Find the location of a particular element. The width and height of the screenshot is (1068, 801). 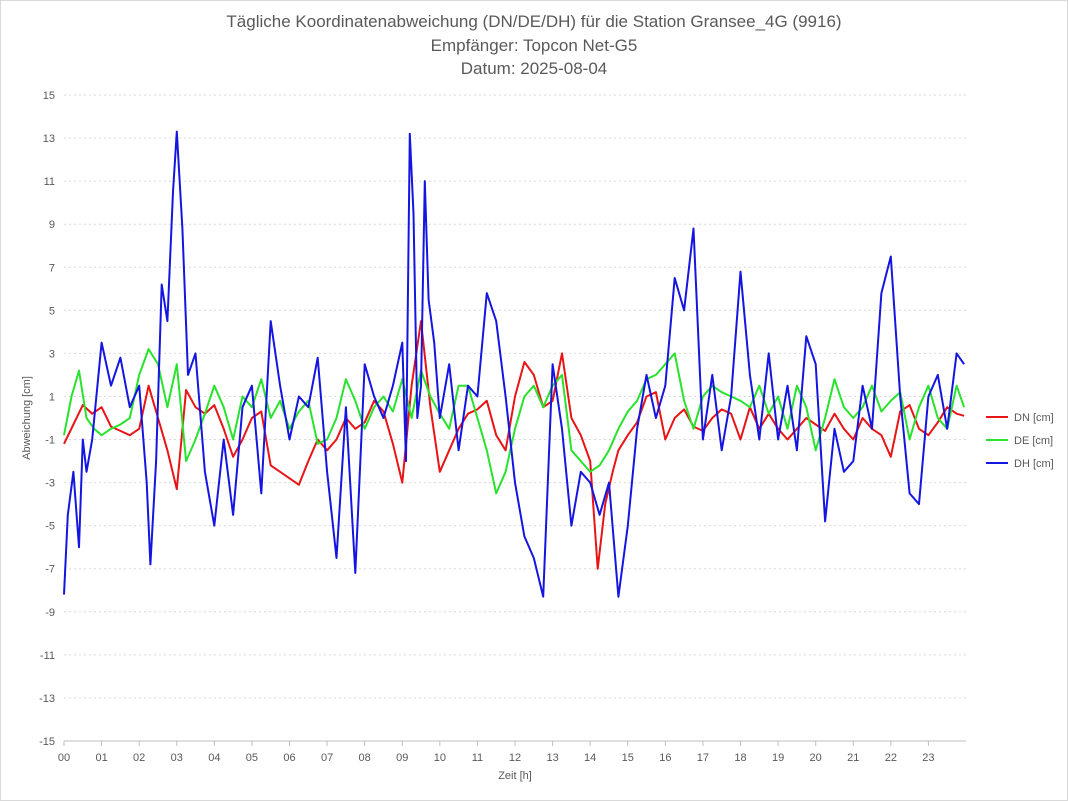

y-axis-title: Abweichung [cm] is located at coordinates (27, 418).